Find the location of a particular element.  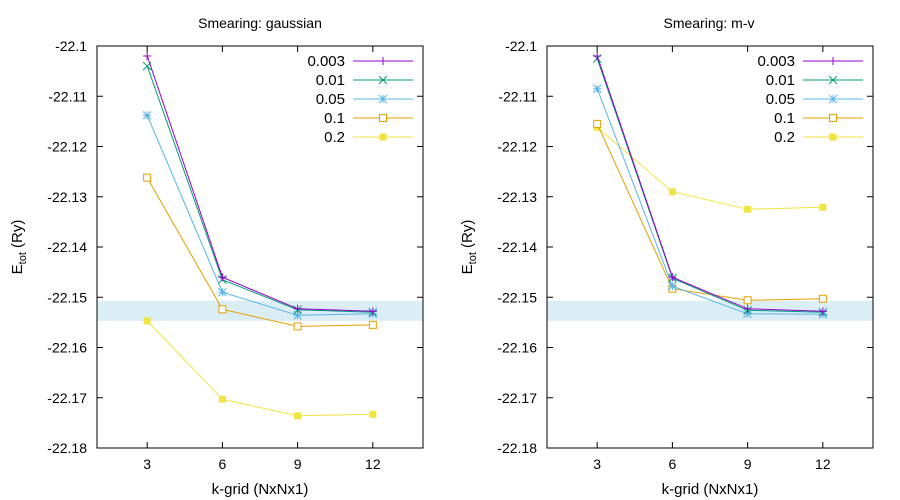

legend: 0.003 0.01 0.05 0.1 0.2 is located at coordinates (810, 99).